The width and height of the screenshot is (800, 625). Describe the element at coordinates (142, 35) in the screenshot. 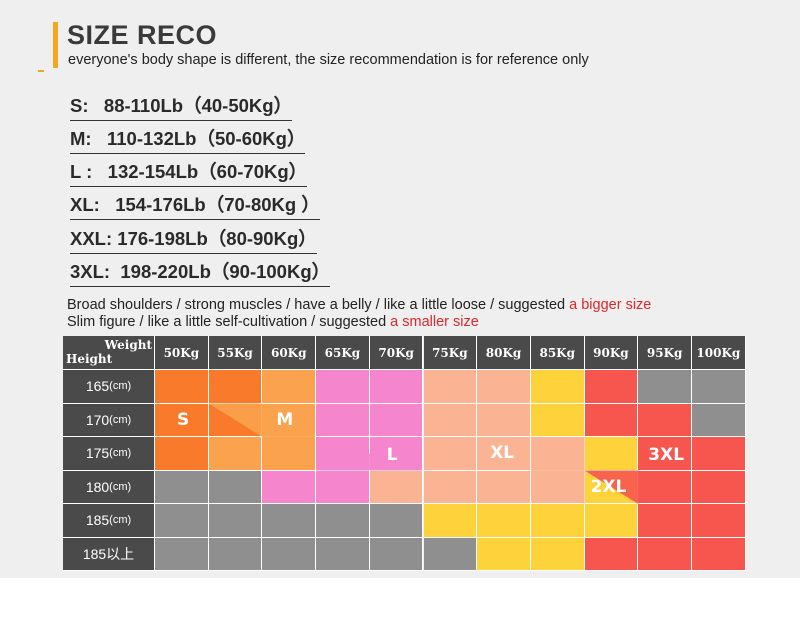

I see `page-title: SIZE RECO` at that location.